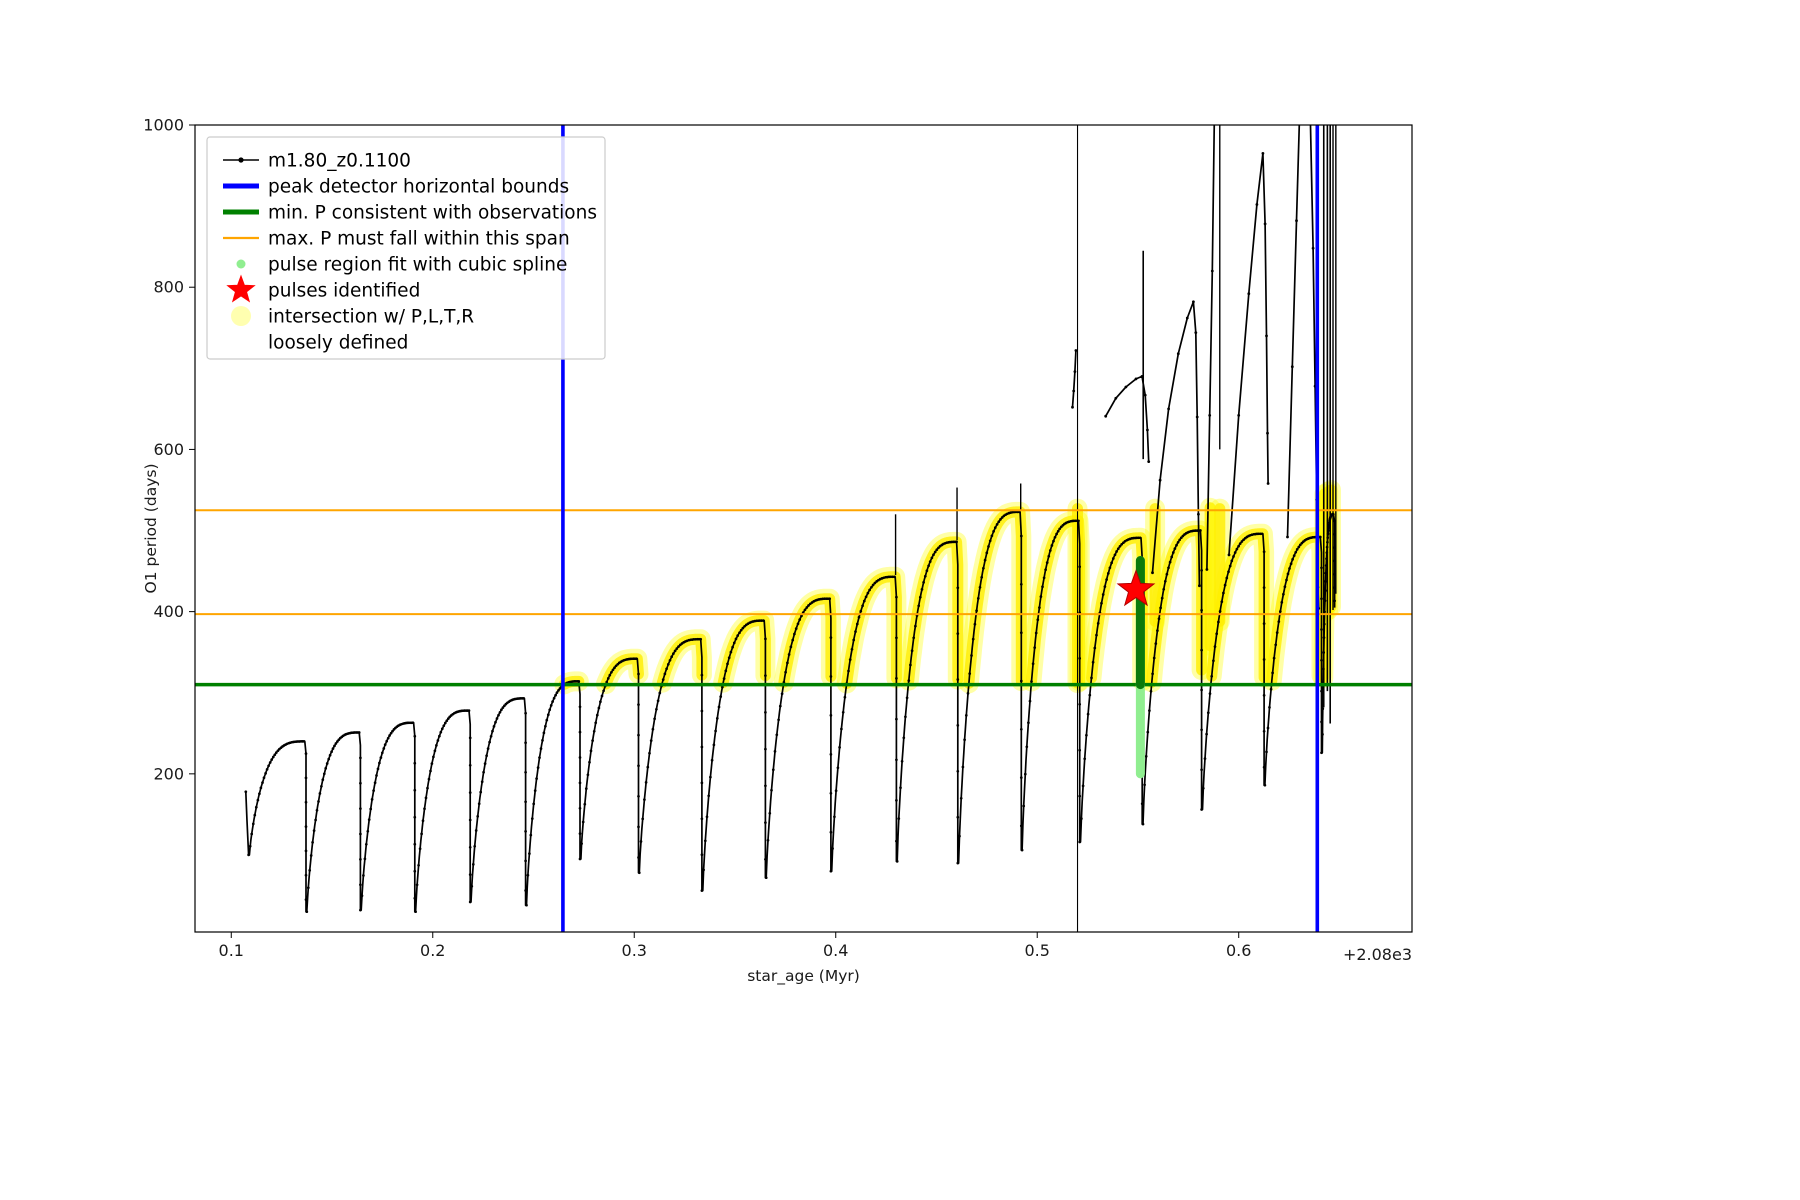  I want to click on legend-item-4: pulse region fit with cubic spline, so click(401, 265).